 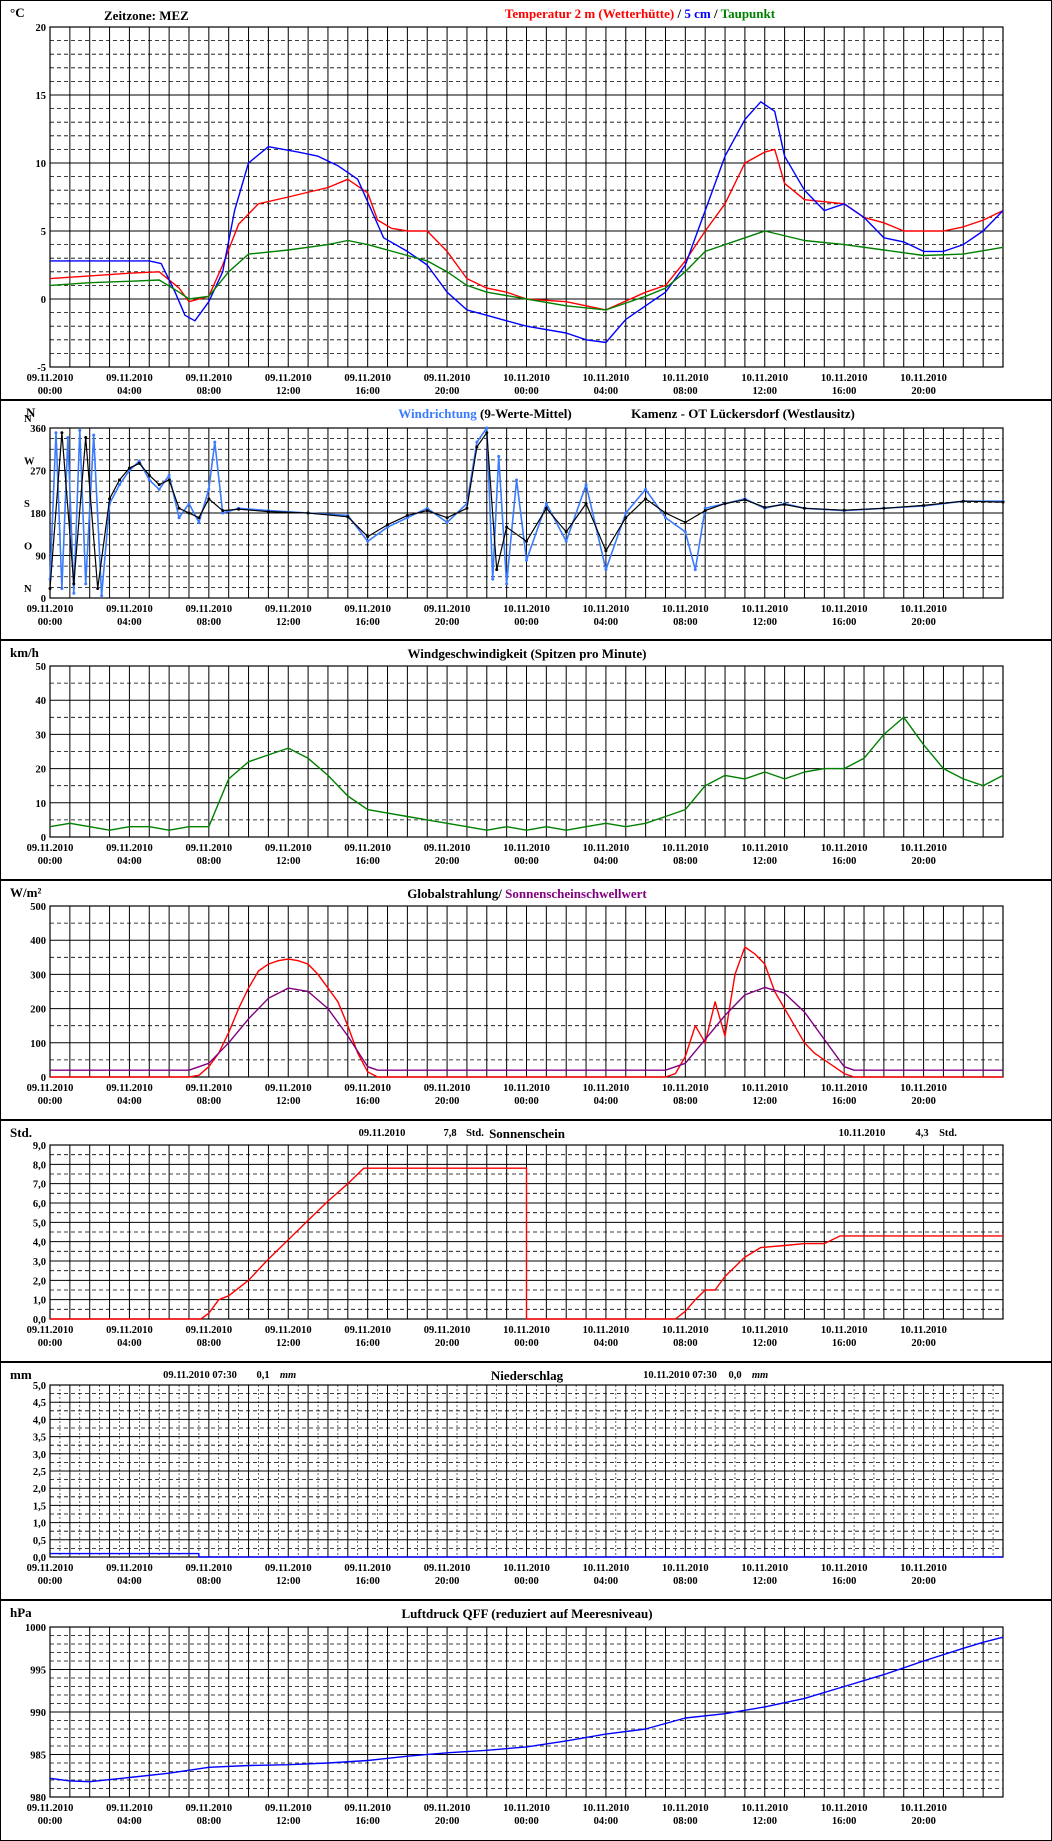 What do you see at coordinates (17, 12) in the screenshot?
I see `y-unit-label: °C` at bounding box center [17, 12].